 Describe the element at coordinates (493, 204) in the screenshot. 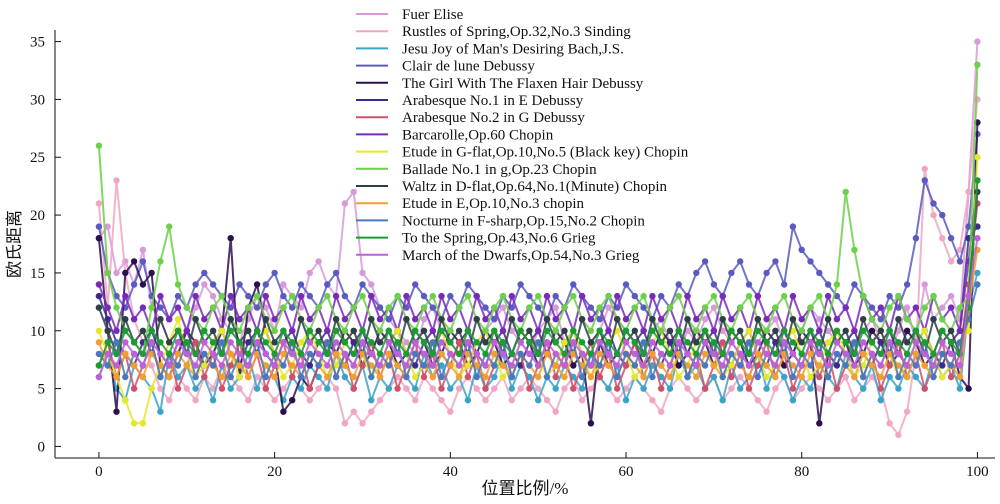

I see `legend-label: Etude in E,Op.10,No.3 chopin` at that location.